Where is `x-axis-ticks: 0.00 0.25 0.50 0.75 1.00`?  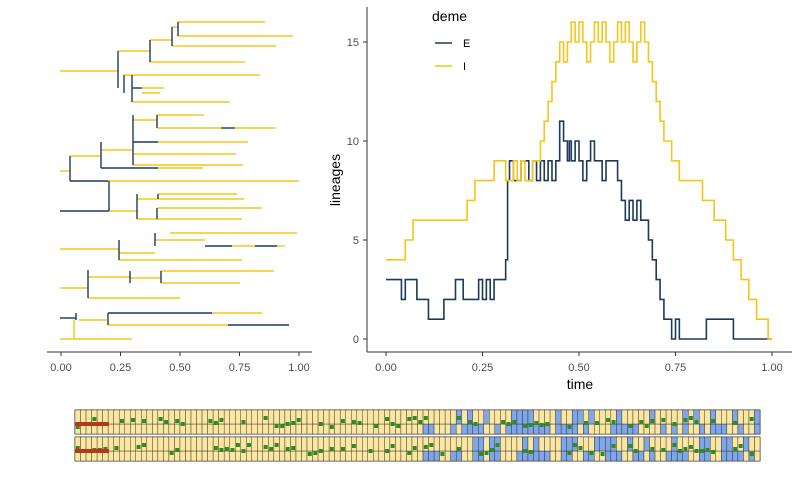 x-axis-ticks: 0.00 0.25 0.50 0.75 1.00 is located at coordinates (579, 363).